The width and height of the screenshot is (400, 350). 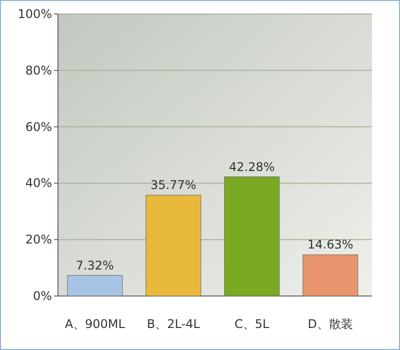 I want to click on x-tick-label: A、900ML, so click(x=95, y=324).